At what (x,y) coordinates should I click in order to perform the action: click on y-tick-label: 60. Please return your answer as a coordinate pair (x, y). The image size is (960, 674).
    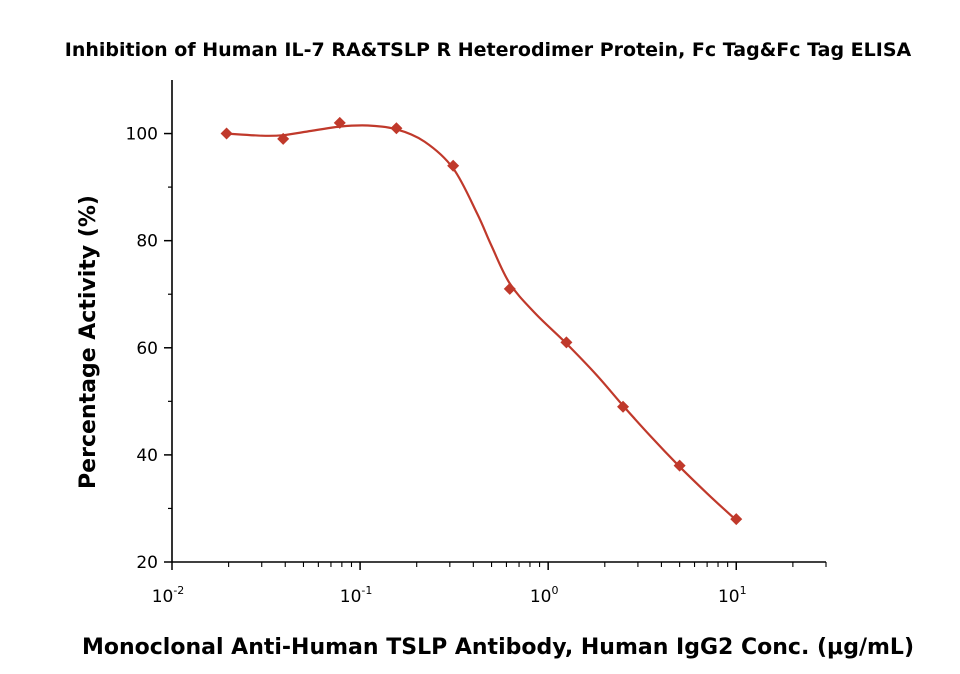
    Looking at the image, I should click on (147, 349).